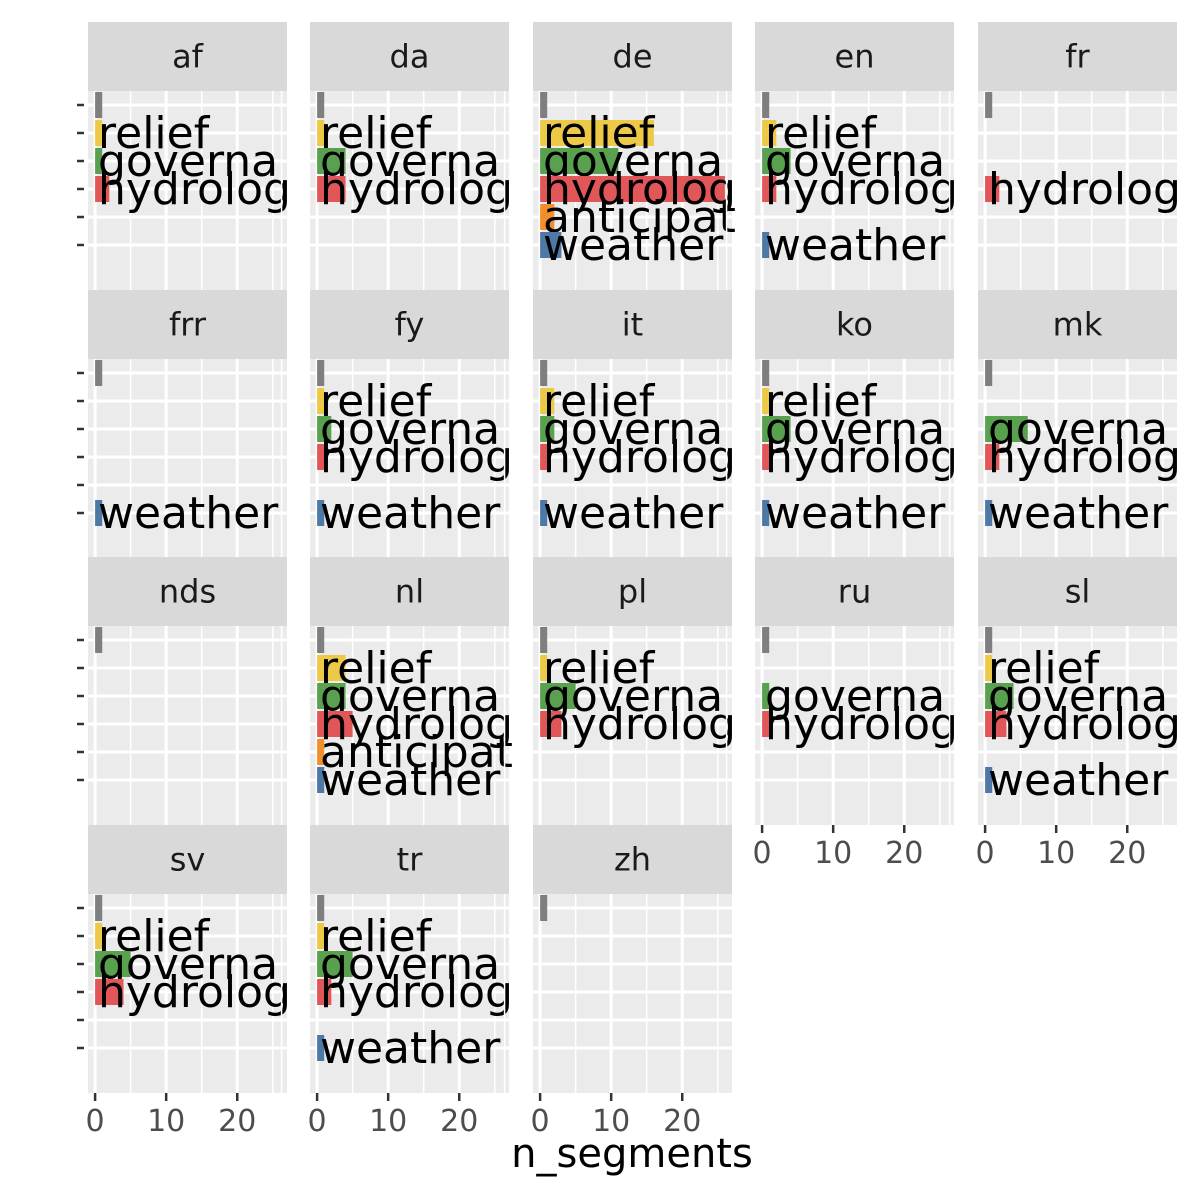 Image resolution: width=1200 pixels, height=1200 pixels. I want to click on x-tick-label: 0, so click(317, 1121).